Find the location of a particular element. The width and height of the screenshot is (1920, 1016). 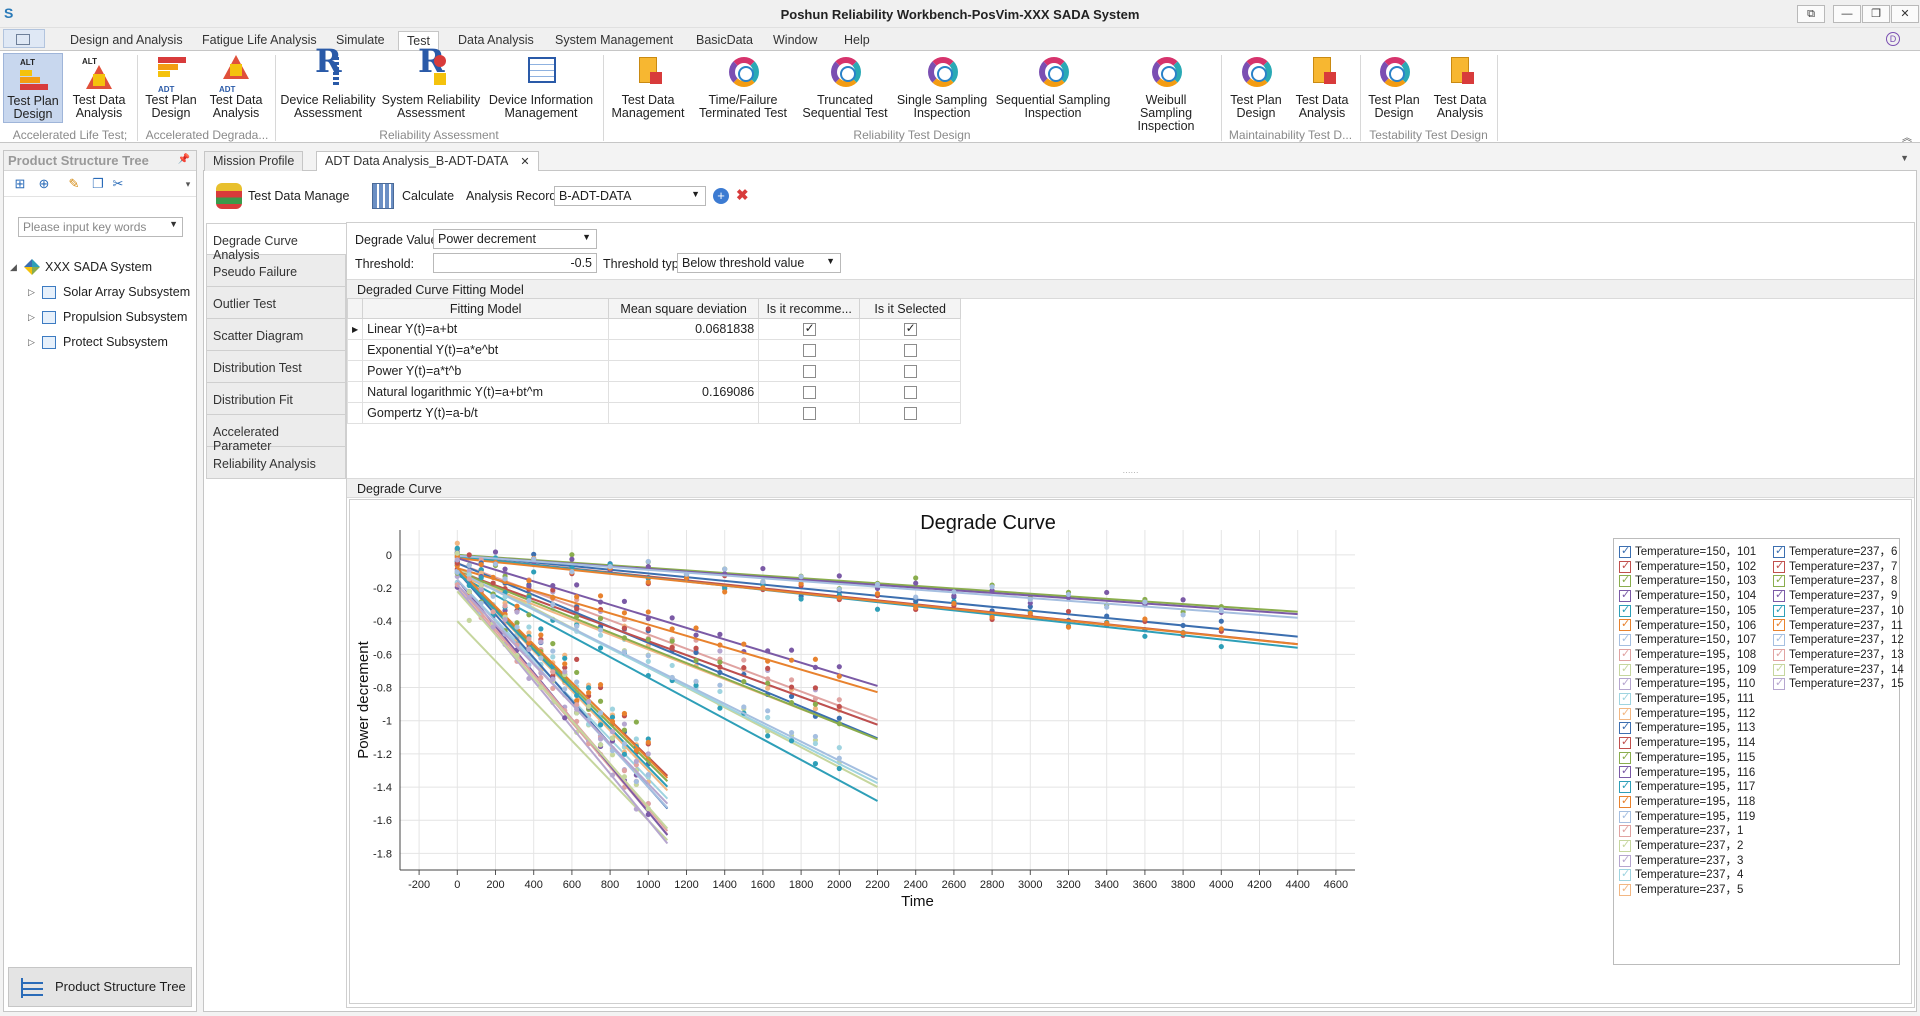

collapse-ribbon-icon: ︽ is located at coordinates (1907, 138).